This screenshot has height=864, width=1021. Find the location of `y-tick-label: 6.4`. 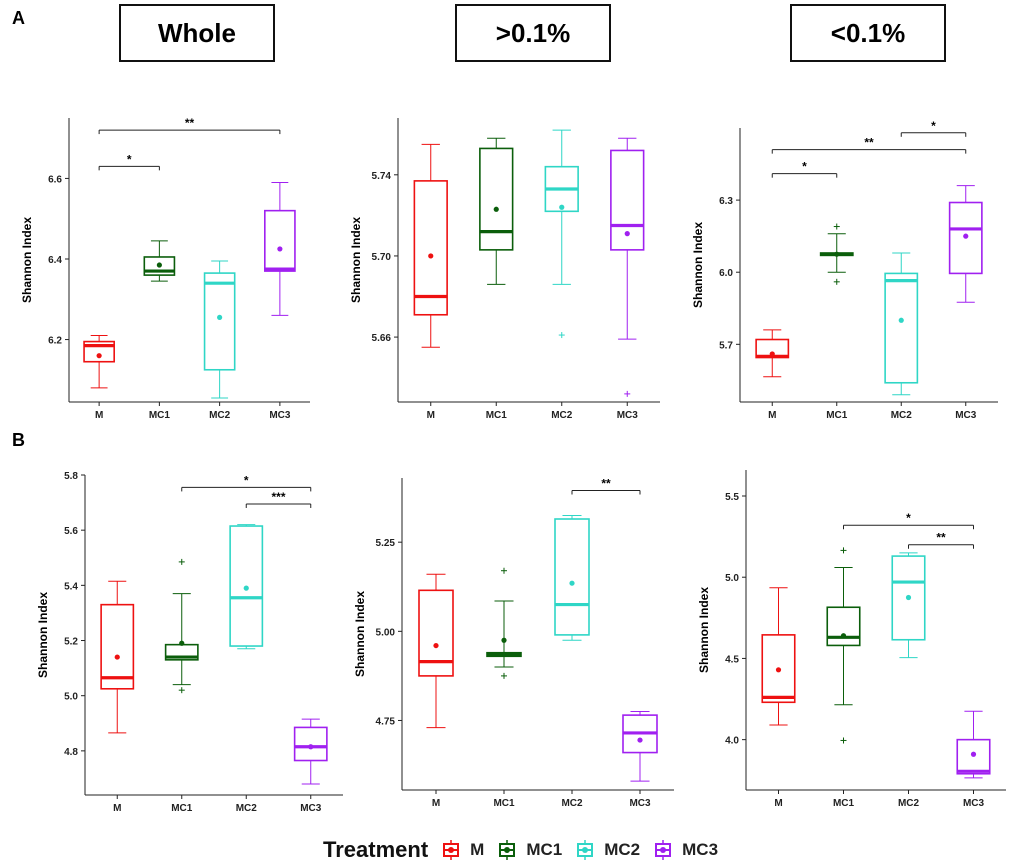

y-tick-label: 6.4 is located at coordinates (55, 260).